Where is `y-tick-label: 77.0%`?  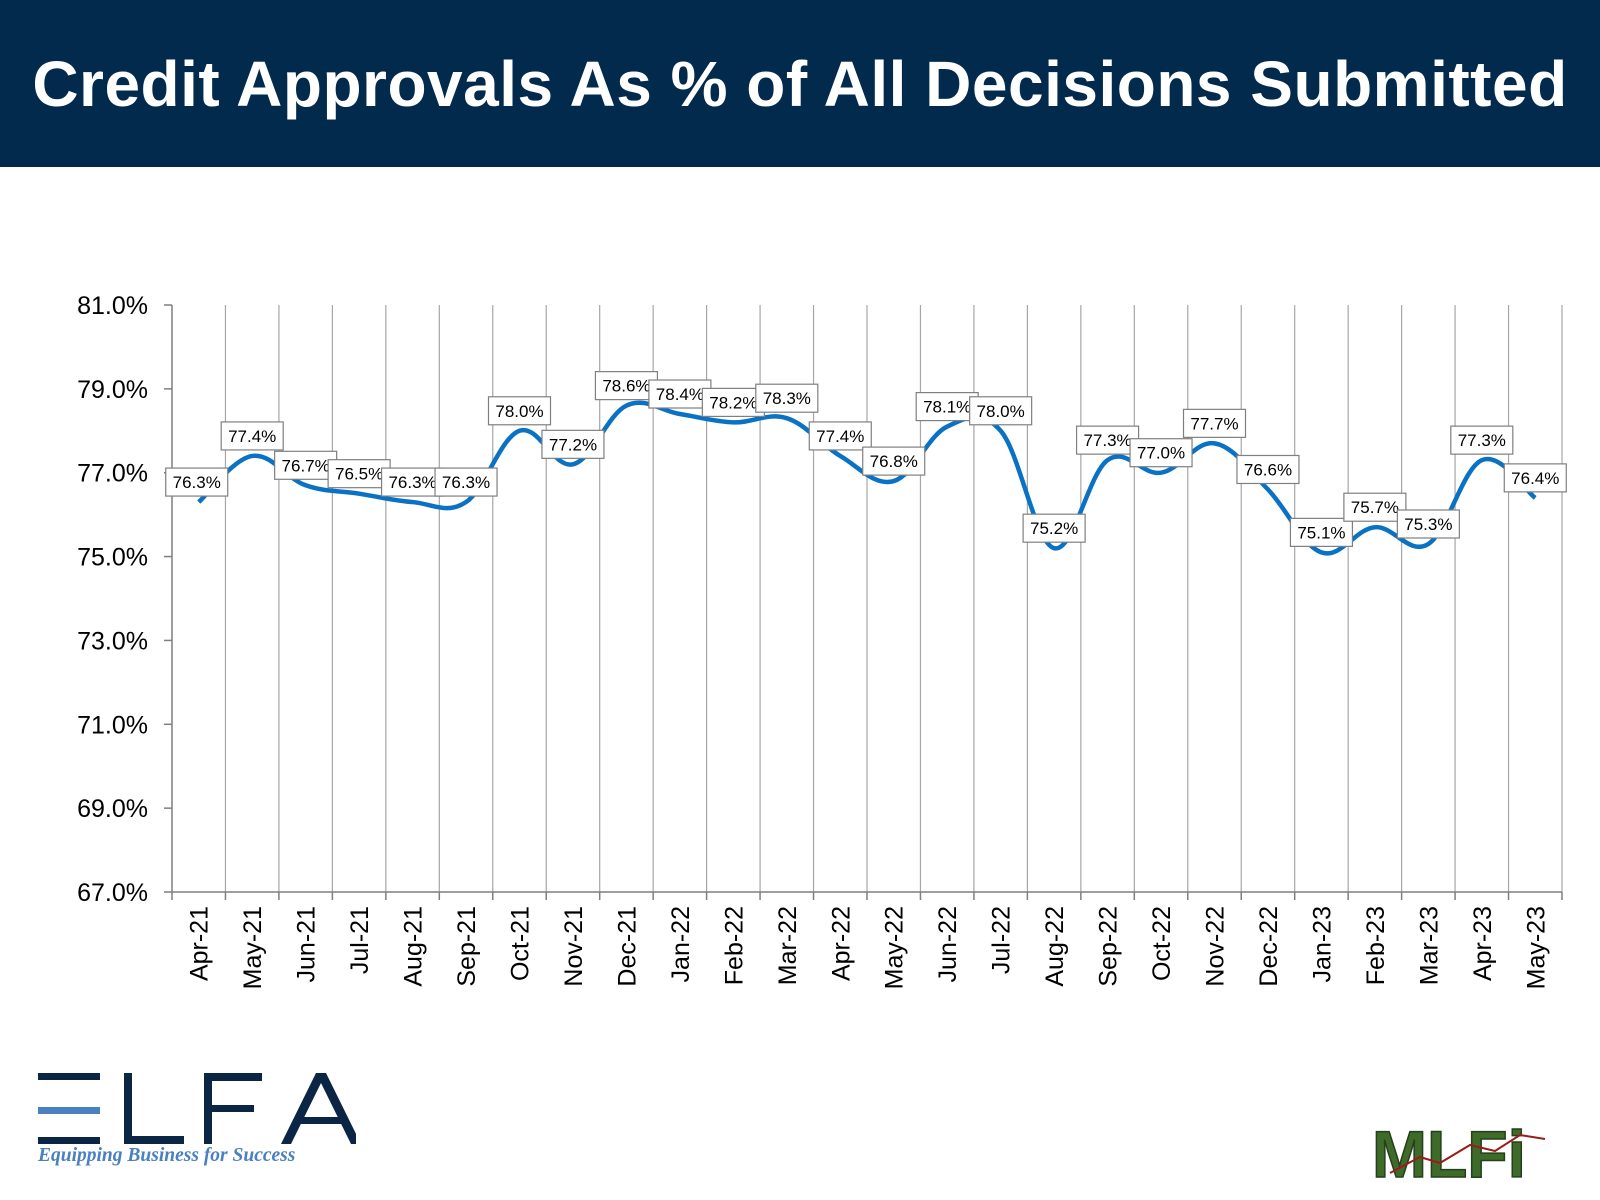 y-tick-label: 77.0% is located at coordinates (112, 474).